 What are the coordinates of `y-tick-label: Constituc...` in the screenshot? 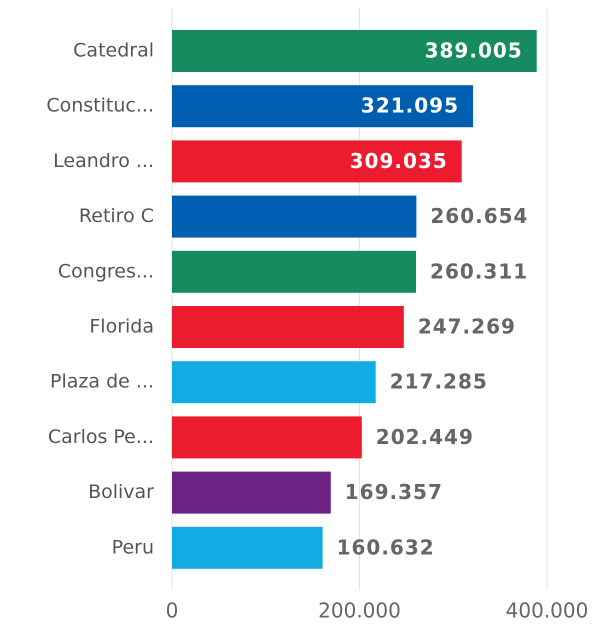 It's located at (100, 106).